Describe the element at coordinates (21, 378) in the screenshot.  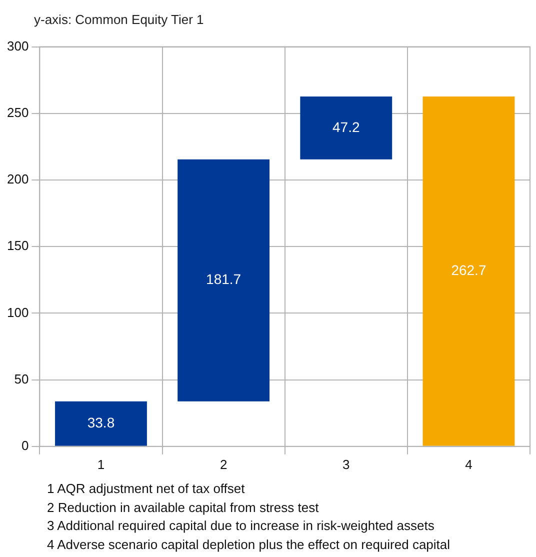
I see `y-tick-label: 50` at that location.